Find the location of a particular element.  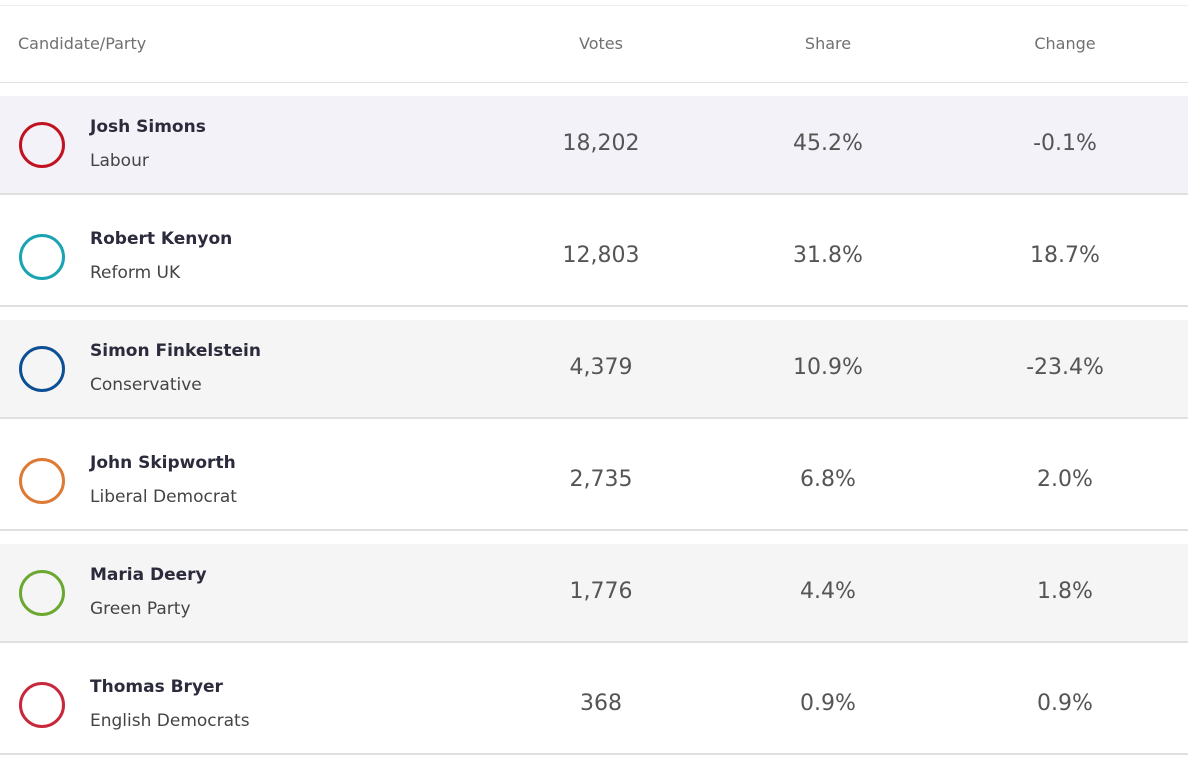

candidate-name: Josh Simons is located at coordinates (148, 127).